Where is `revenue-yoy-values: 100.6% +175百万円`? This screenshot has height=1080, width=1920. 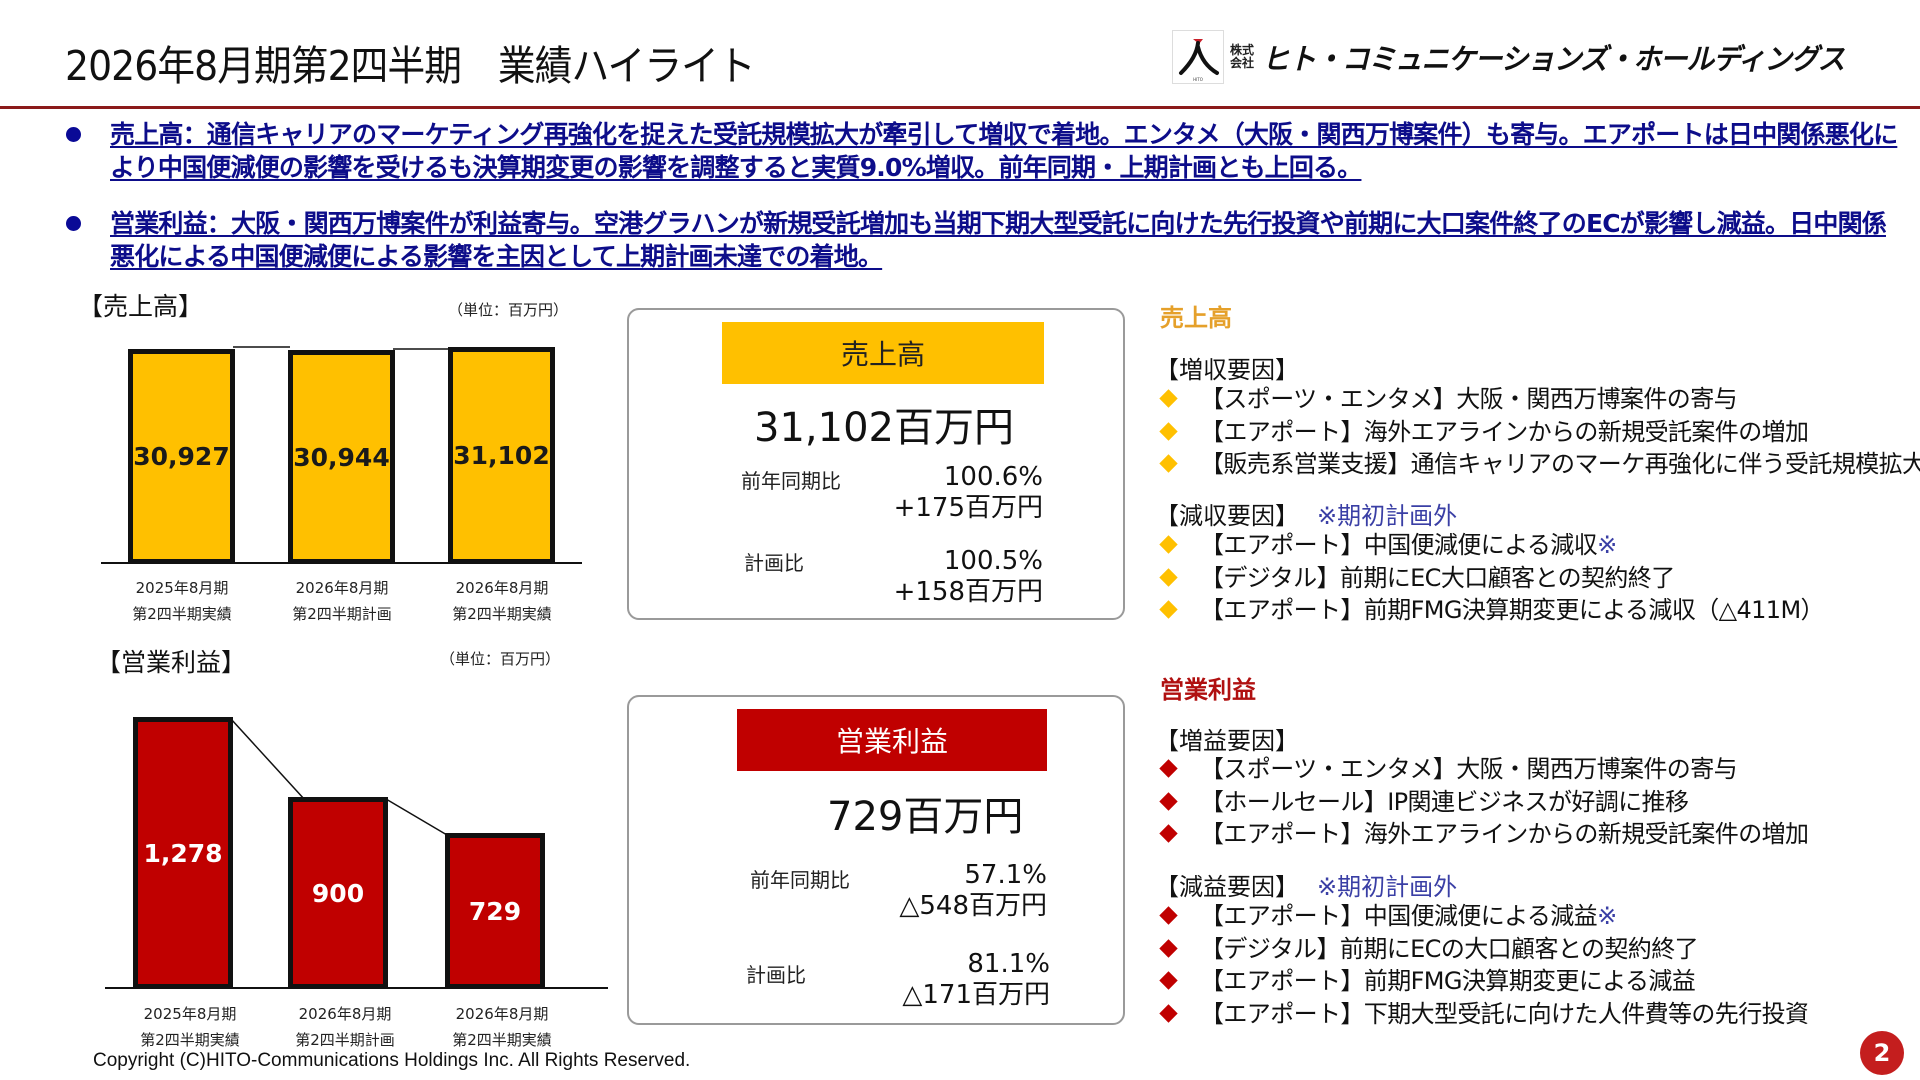
revenue-yoy-values: 100.6% +175百万円 is located at coordinates (968, 493).